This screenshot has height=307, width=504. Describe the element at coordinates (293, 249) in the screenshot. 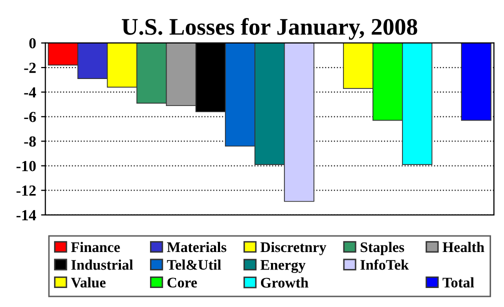

I see `legend-label: Discretnry` at that location.